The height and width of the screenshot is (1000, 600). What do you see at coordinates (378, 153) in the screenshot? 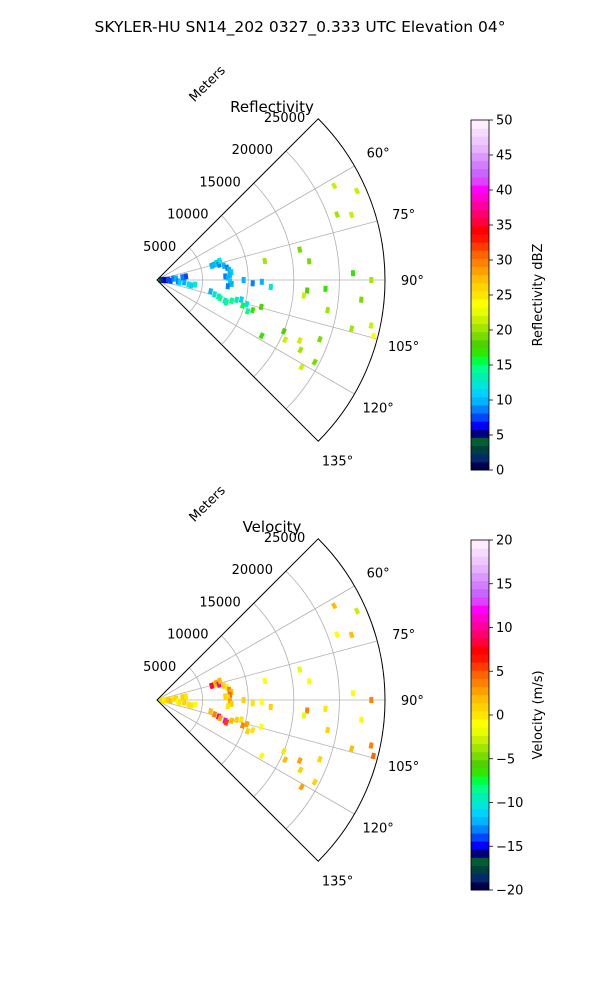
I see `azimuth-tick-label: 60°` at bounding box center [378, 153].